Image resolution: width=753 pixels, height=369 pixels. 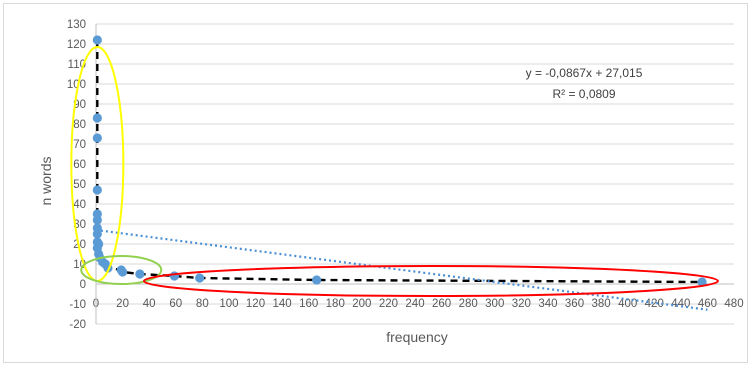 What do you see at coordinates (46, 180) in the screenshot?
I see `y-axis-label: n words` at bounding box center [46, 180].